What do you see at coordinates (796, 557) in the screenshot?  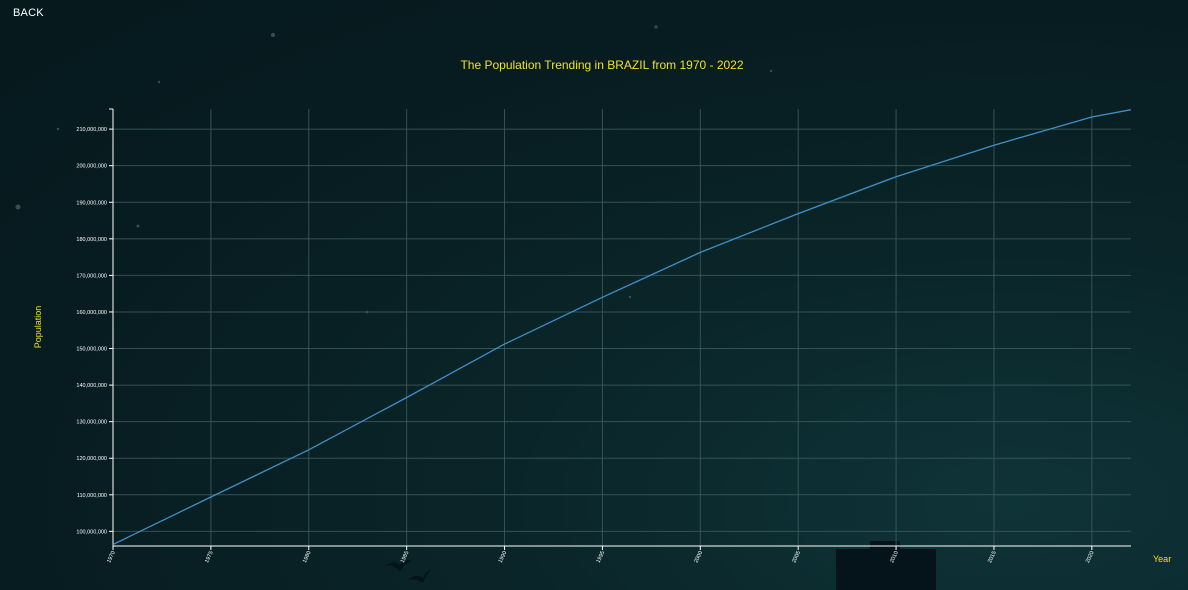 I see `x-tick-label: 2005` at bounding box center [796, 557].